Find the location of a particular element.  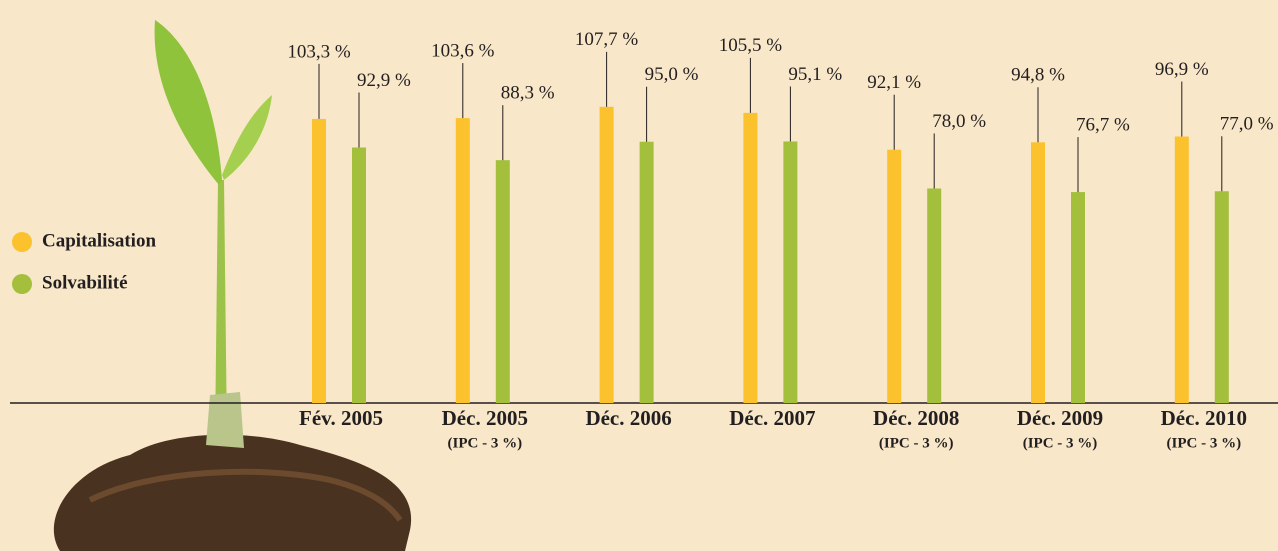

x-tick-label: Déc. 2007 is located at coordinates (772, 418).